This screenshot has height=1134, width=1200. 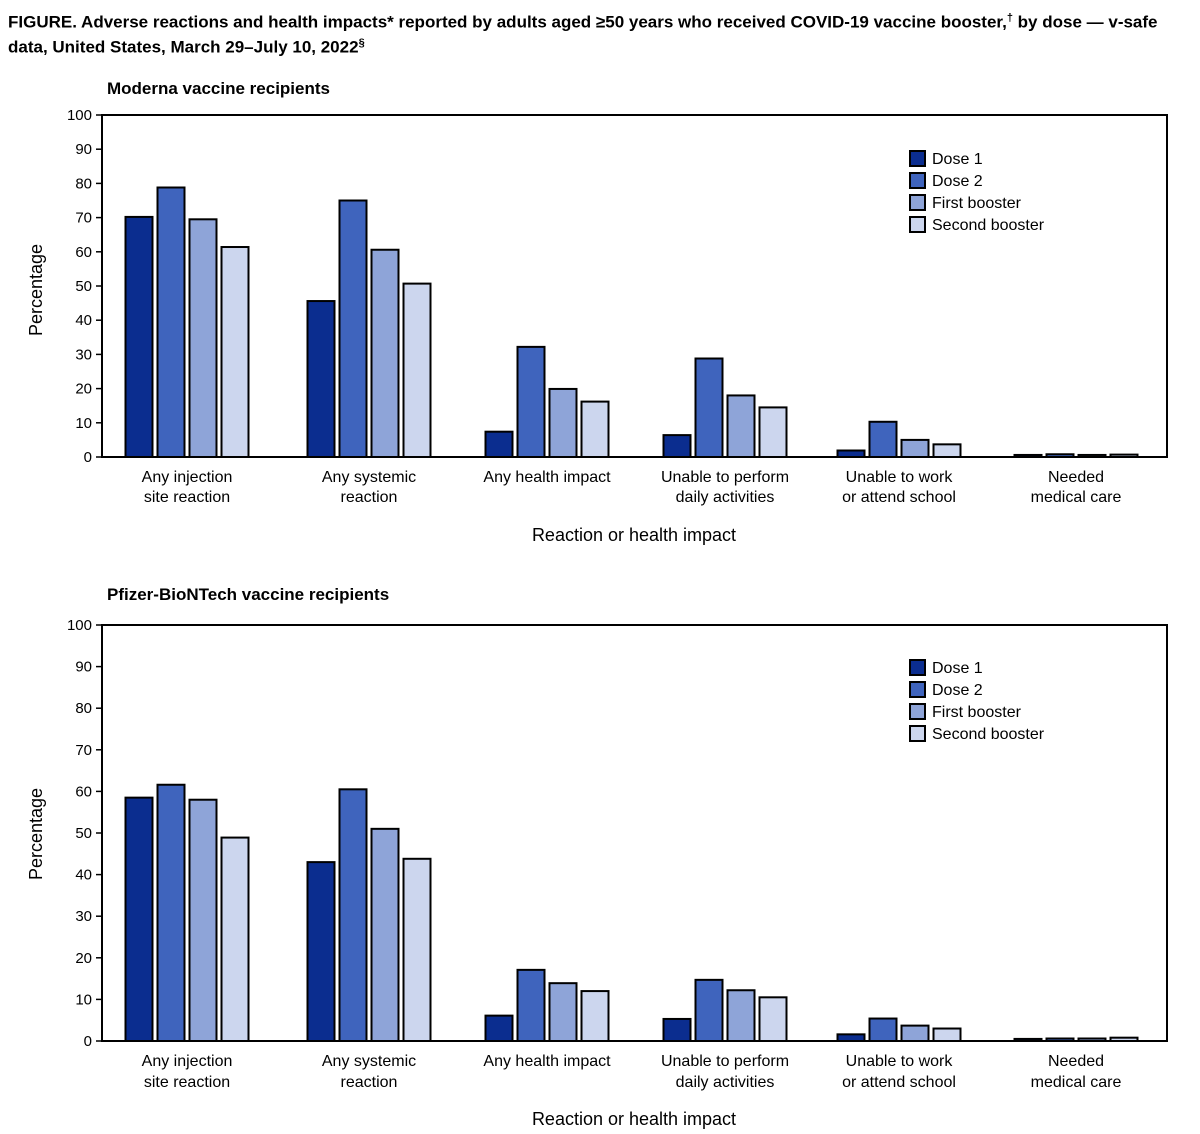 What do you see at coordinates (741, 1015) in the screenshot?
I see `bar-first-booster-unable-to-perform-daily-activities` at bounding box center [741, 1015].